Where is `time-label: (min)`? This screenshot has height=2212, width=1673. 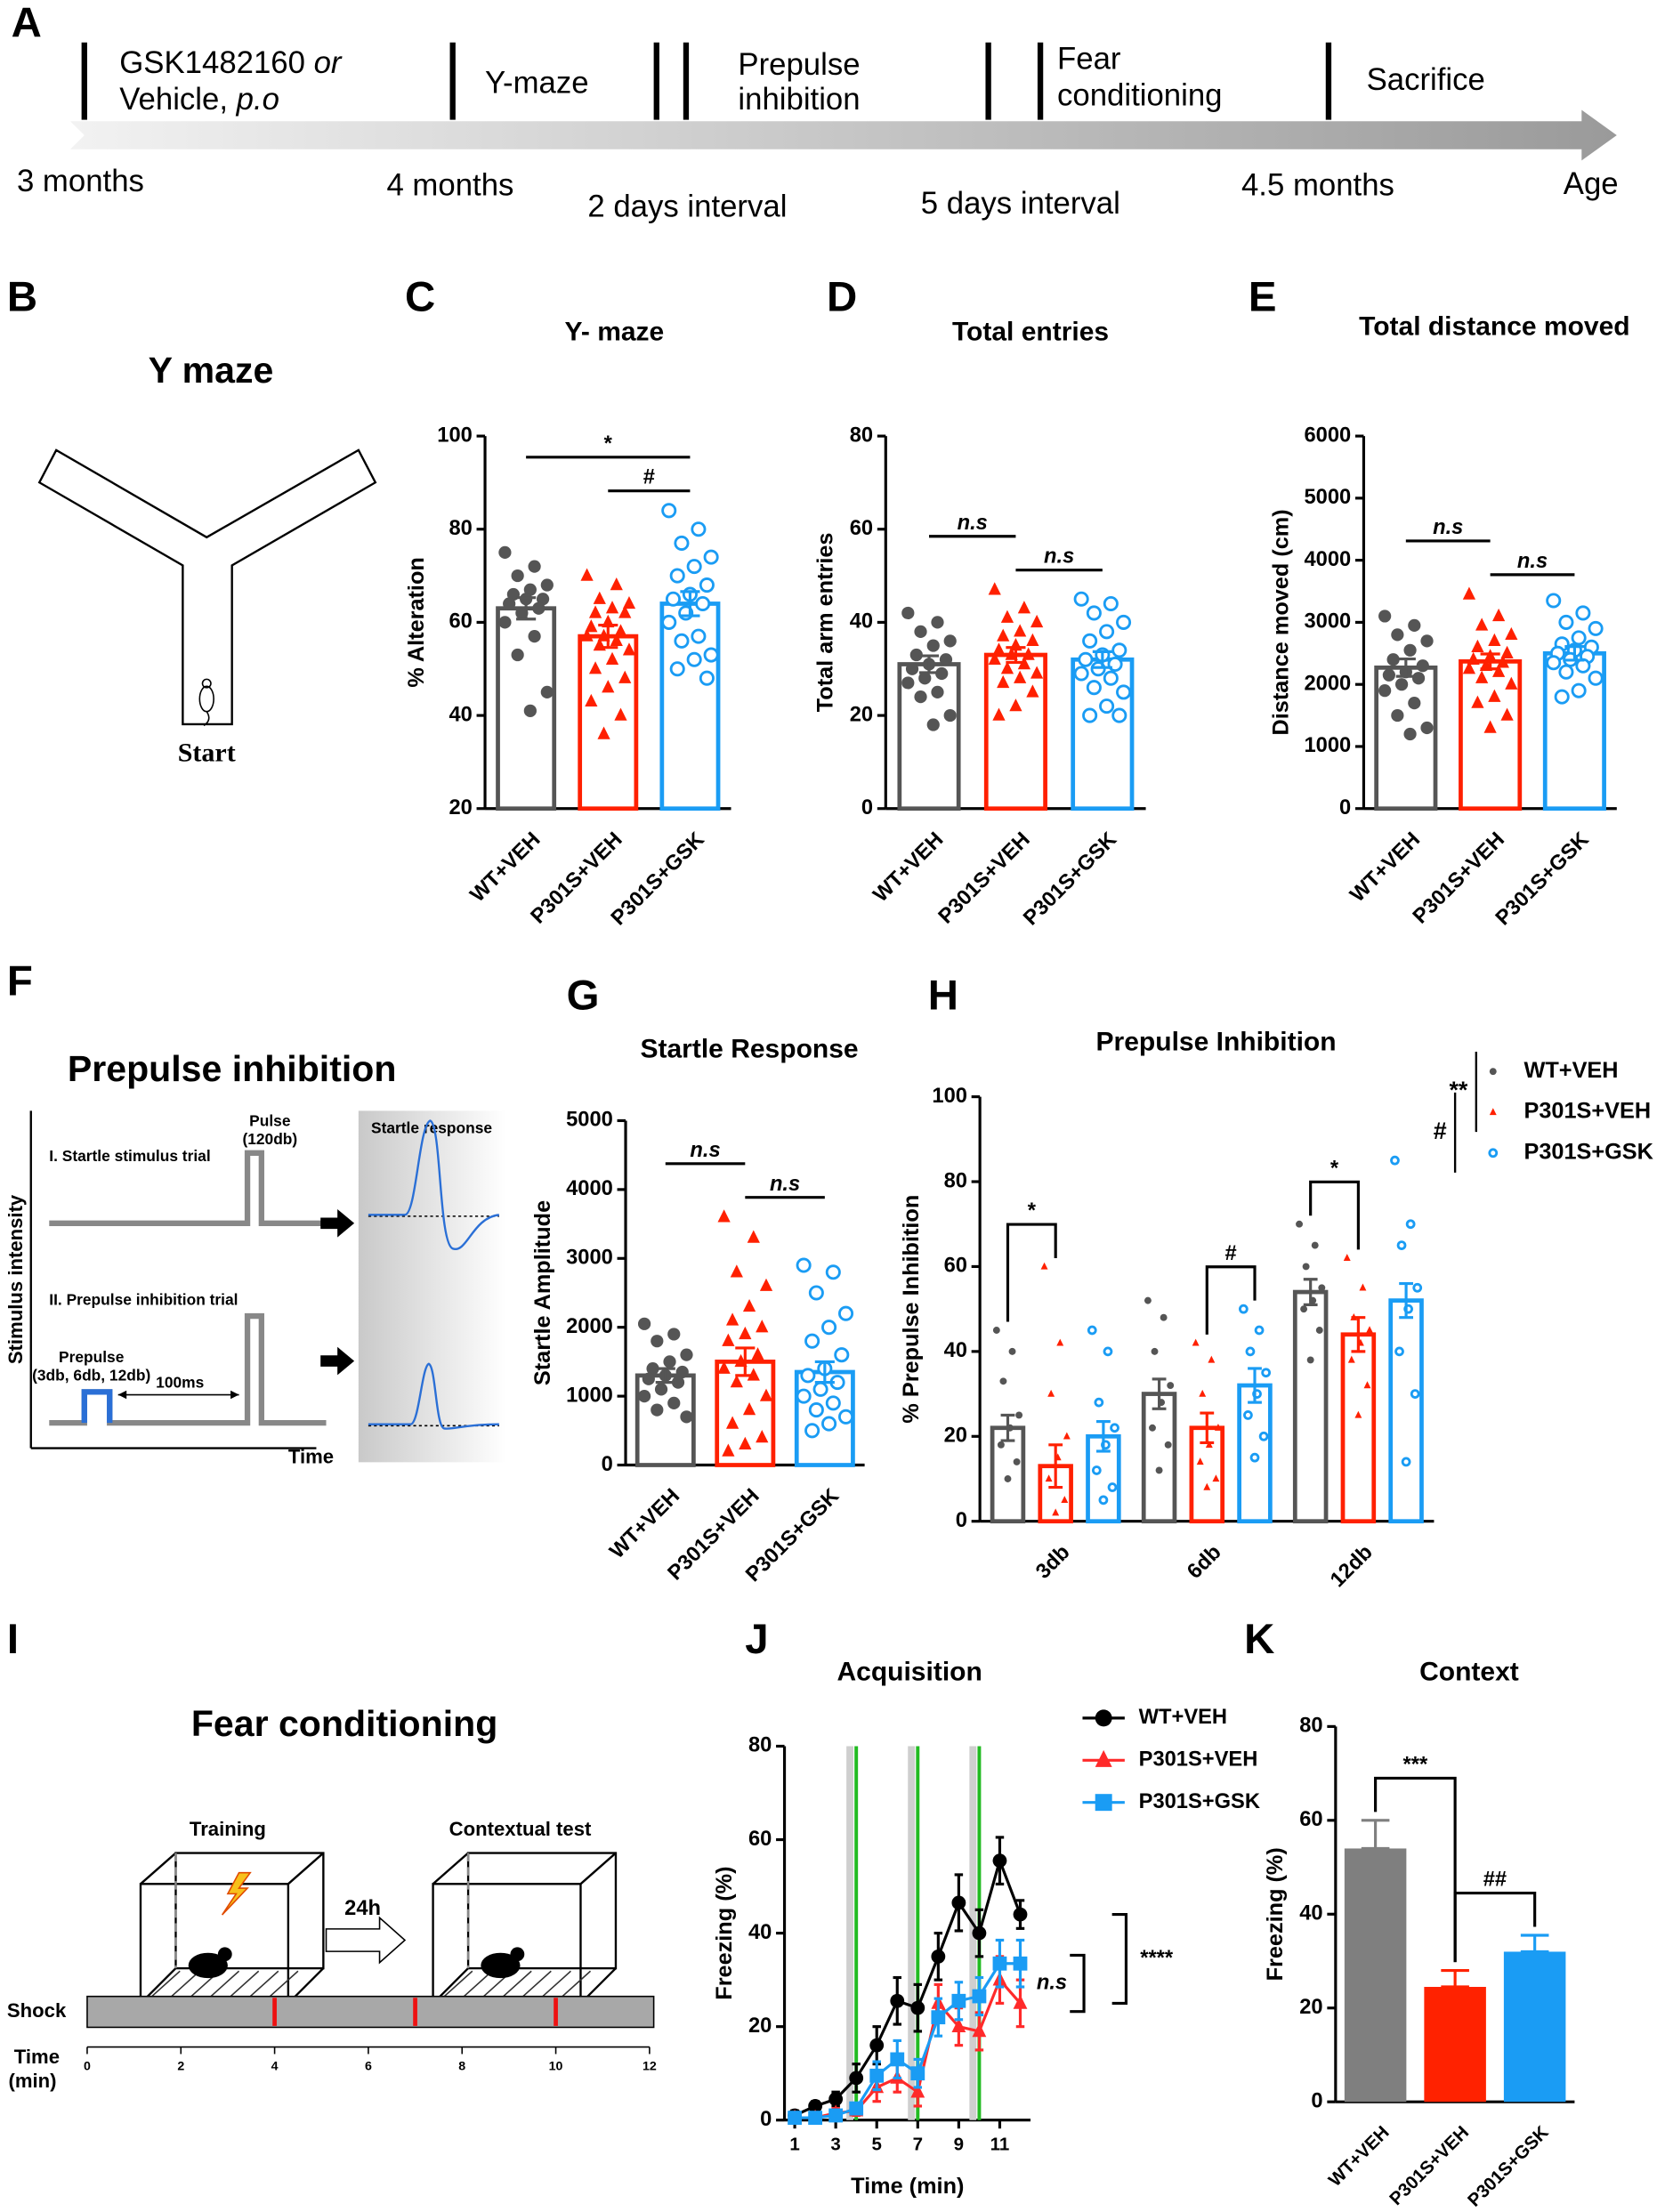
time-label: (min) is located at coordinates (32, 2081).